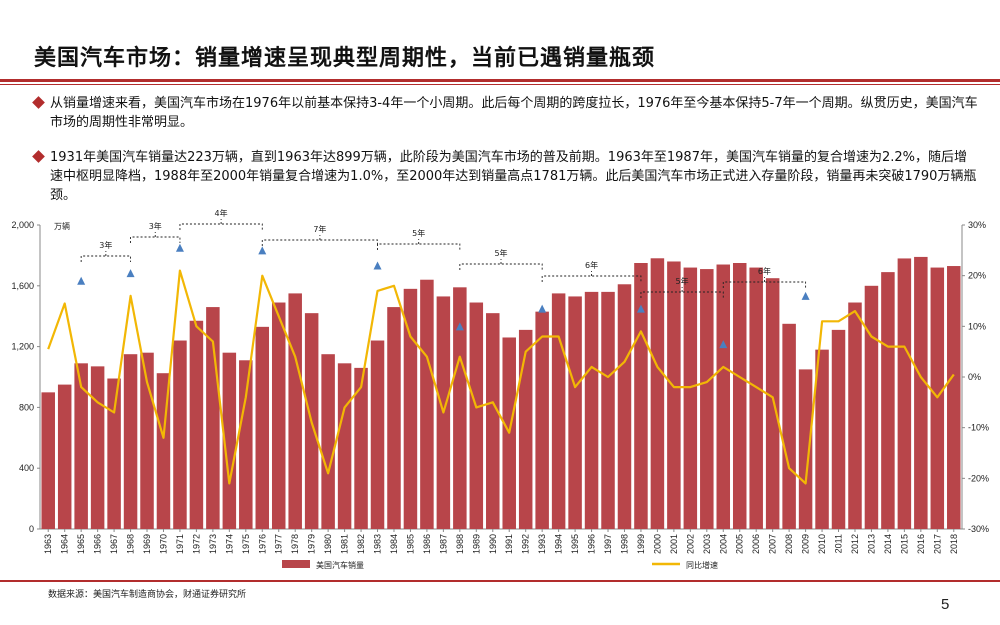 This screenshot has width=1000, height=625. What do you see at coordinates (155, 226) in the screenshot?
I see `cycle-label: 3年` at bounding box center [155, 226].